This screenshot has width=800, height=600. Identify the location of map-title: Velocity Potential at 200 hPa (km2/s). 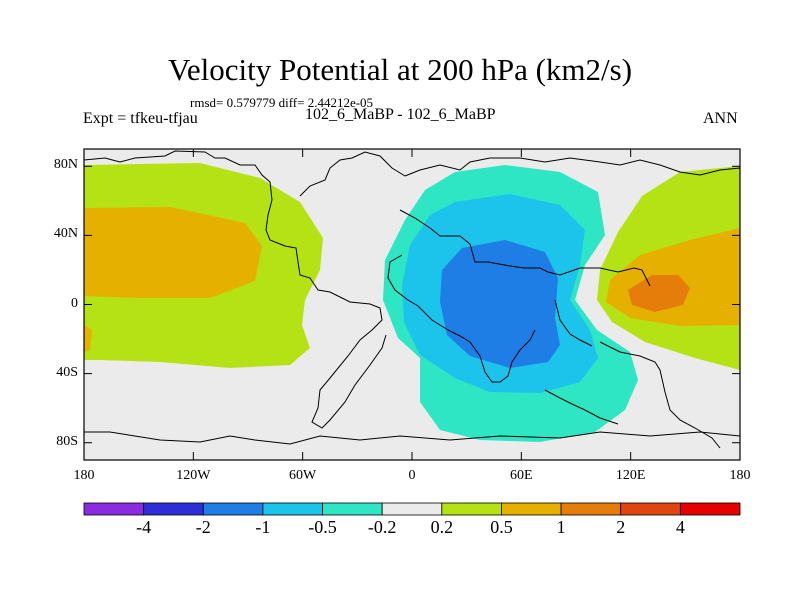
(400, 69).